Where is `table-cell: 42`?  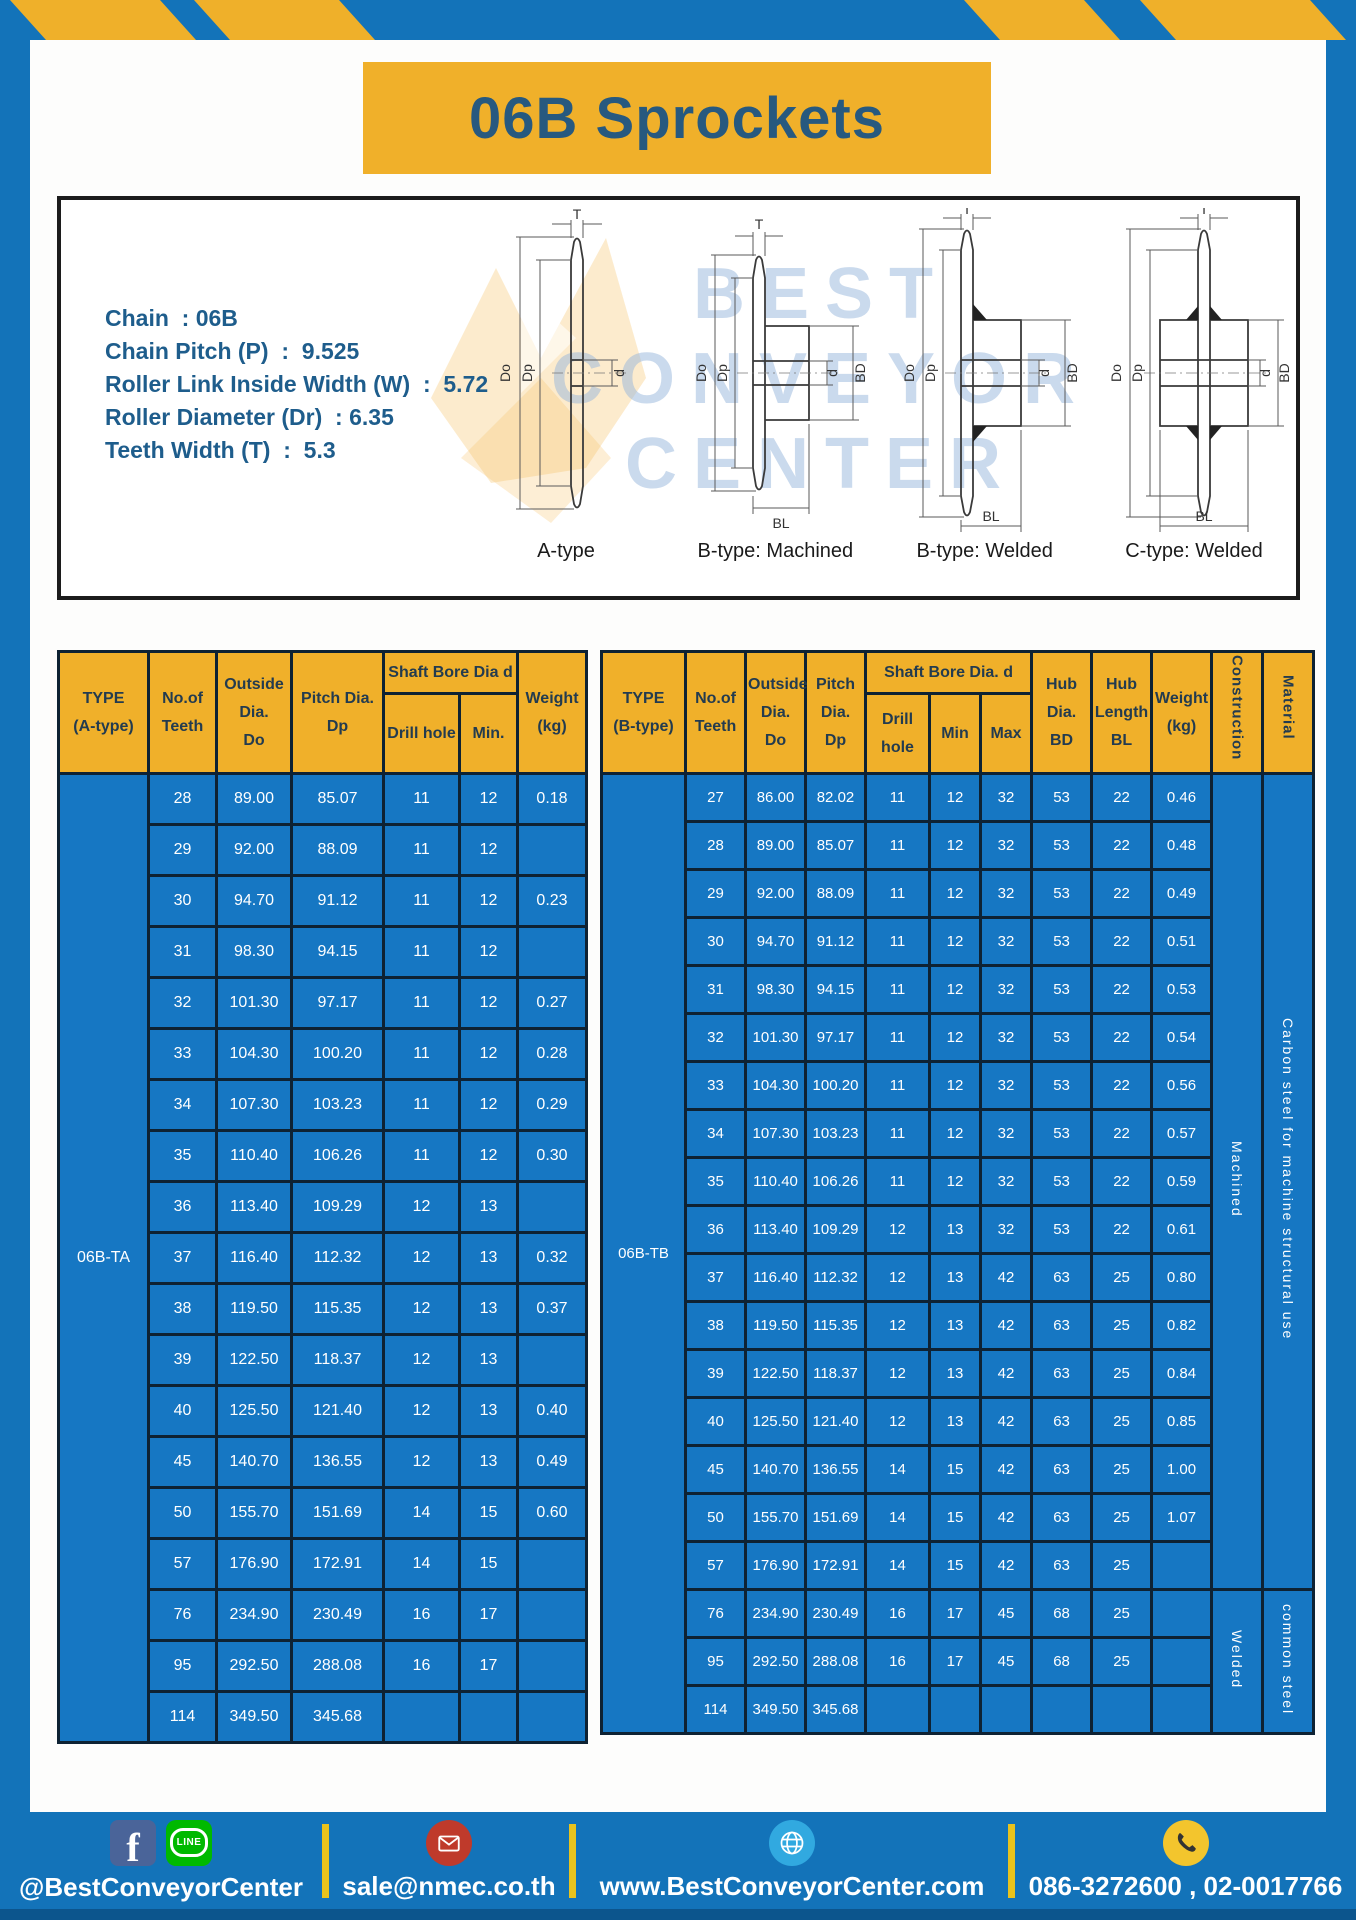
table-cell: 42 is located at coordinates (1006, 1277).